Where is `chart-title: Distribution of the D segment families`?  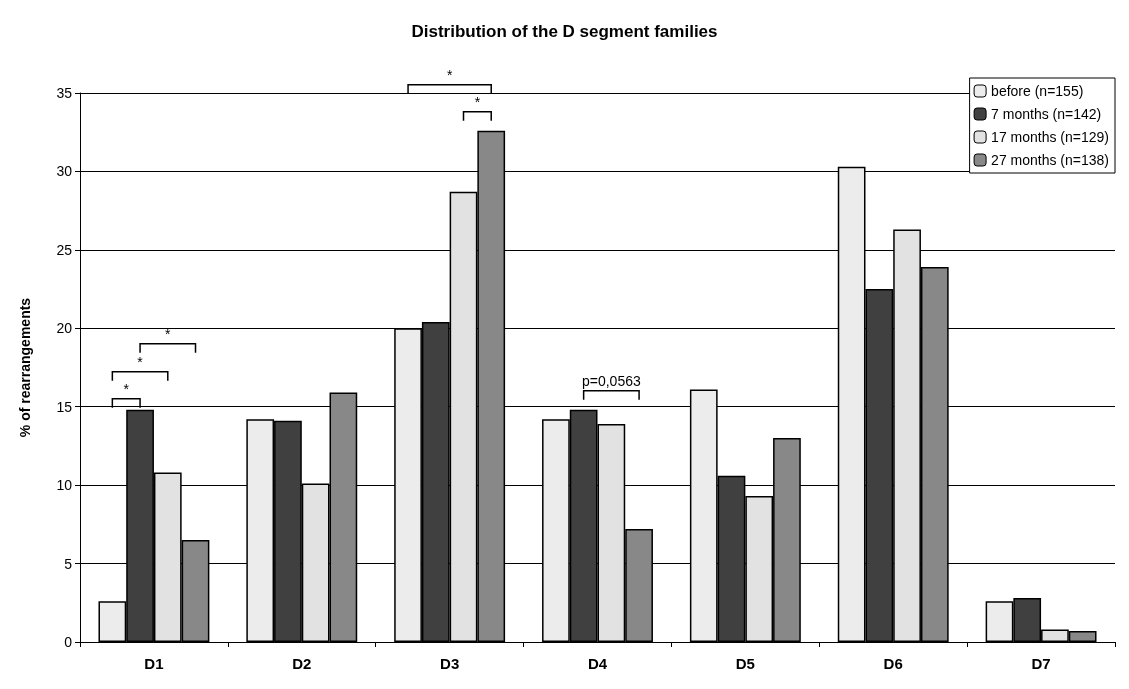
chart-title: Distribution of the D segment families is located at coordinates (564, 31).